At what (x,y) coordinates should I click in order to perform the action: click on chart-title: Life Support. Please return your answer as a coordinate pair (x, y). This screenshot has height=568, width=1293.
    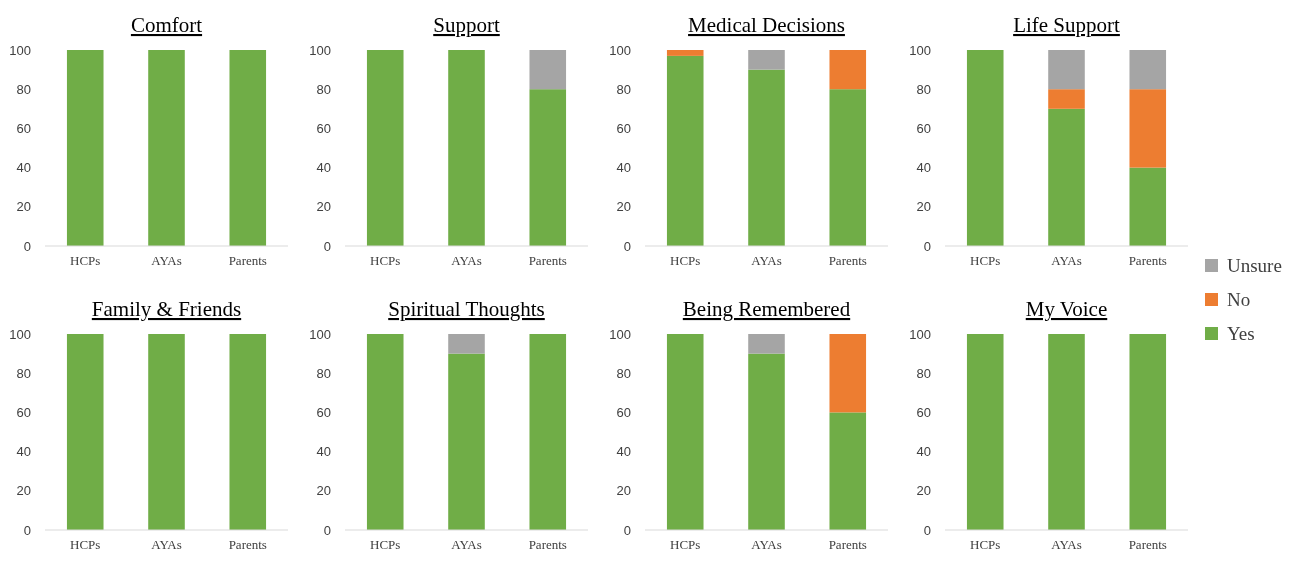
    Looking at the image, I should click on (1067, 25).